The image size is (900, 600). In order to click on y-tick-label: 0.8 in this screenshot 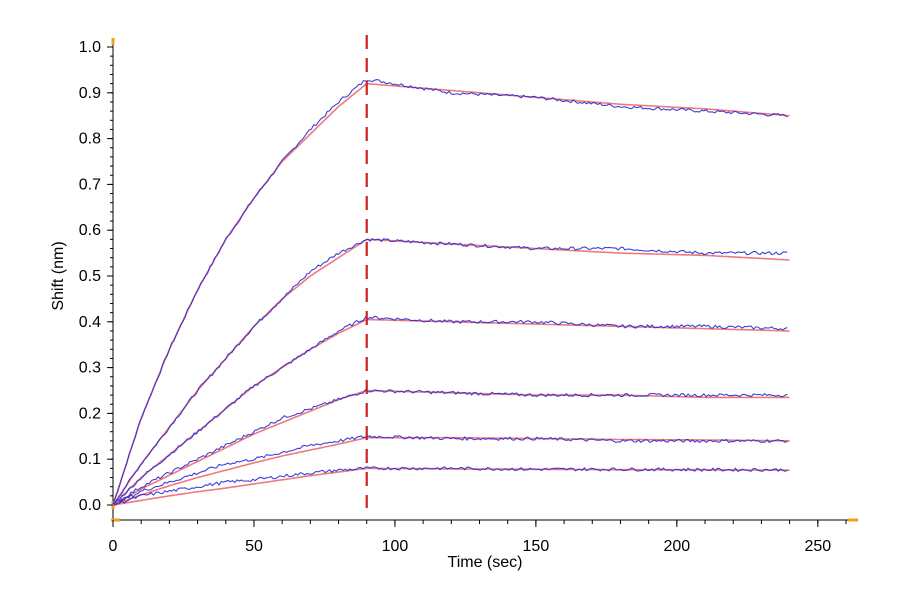, I will do `click(90, 139)`.